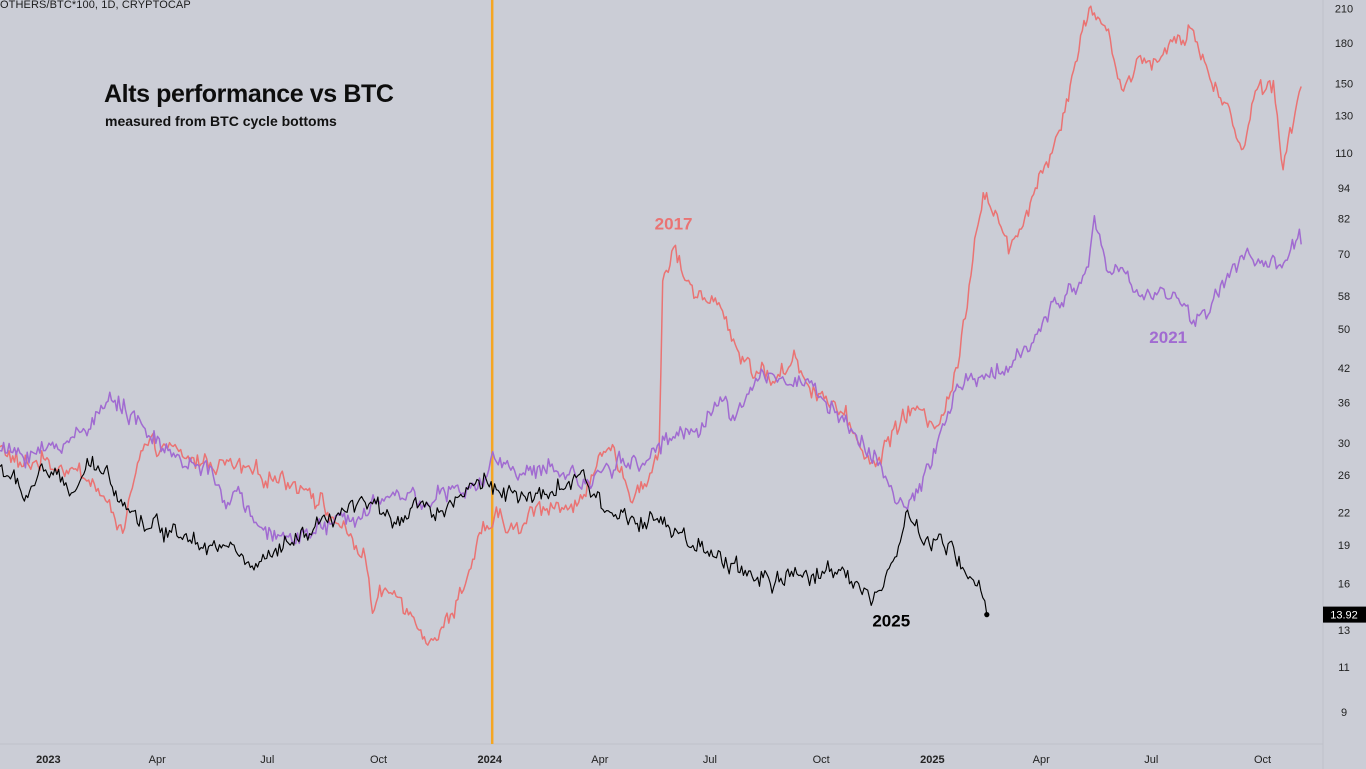 Image resolution: width=1366 pixels, height=769 pixels. Describe the element at coordinates (1344, 330) in the screenshot. I see `price-axis-tick-label: 50` at that location.